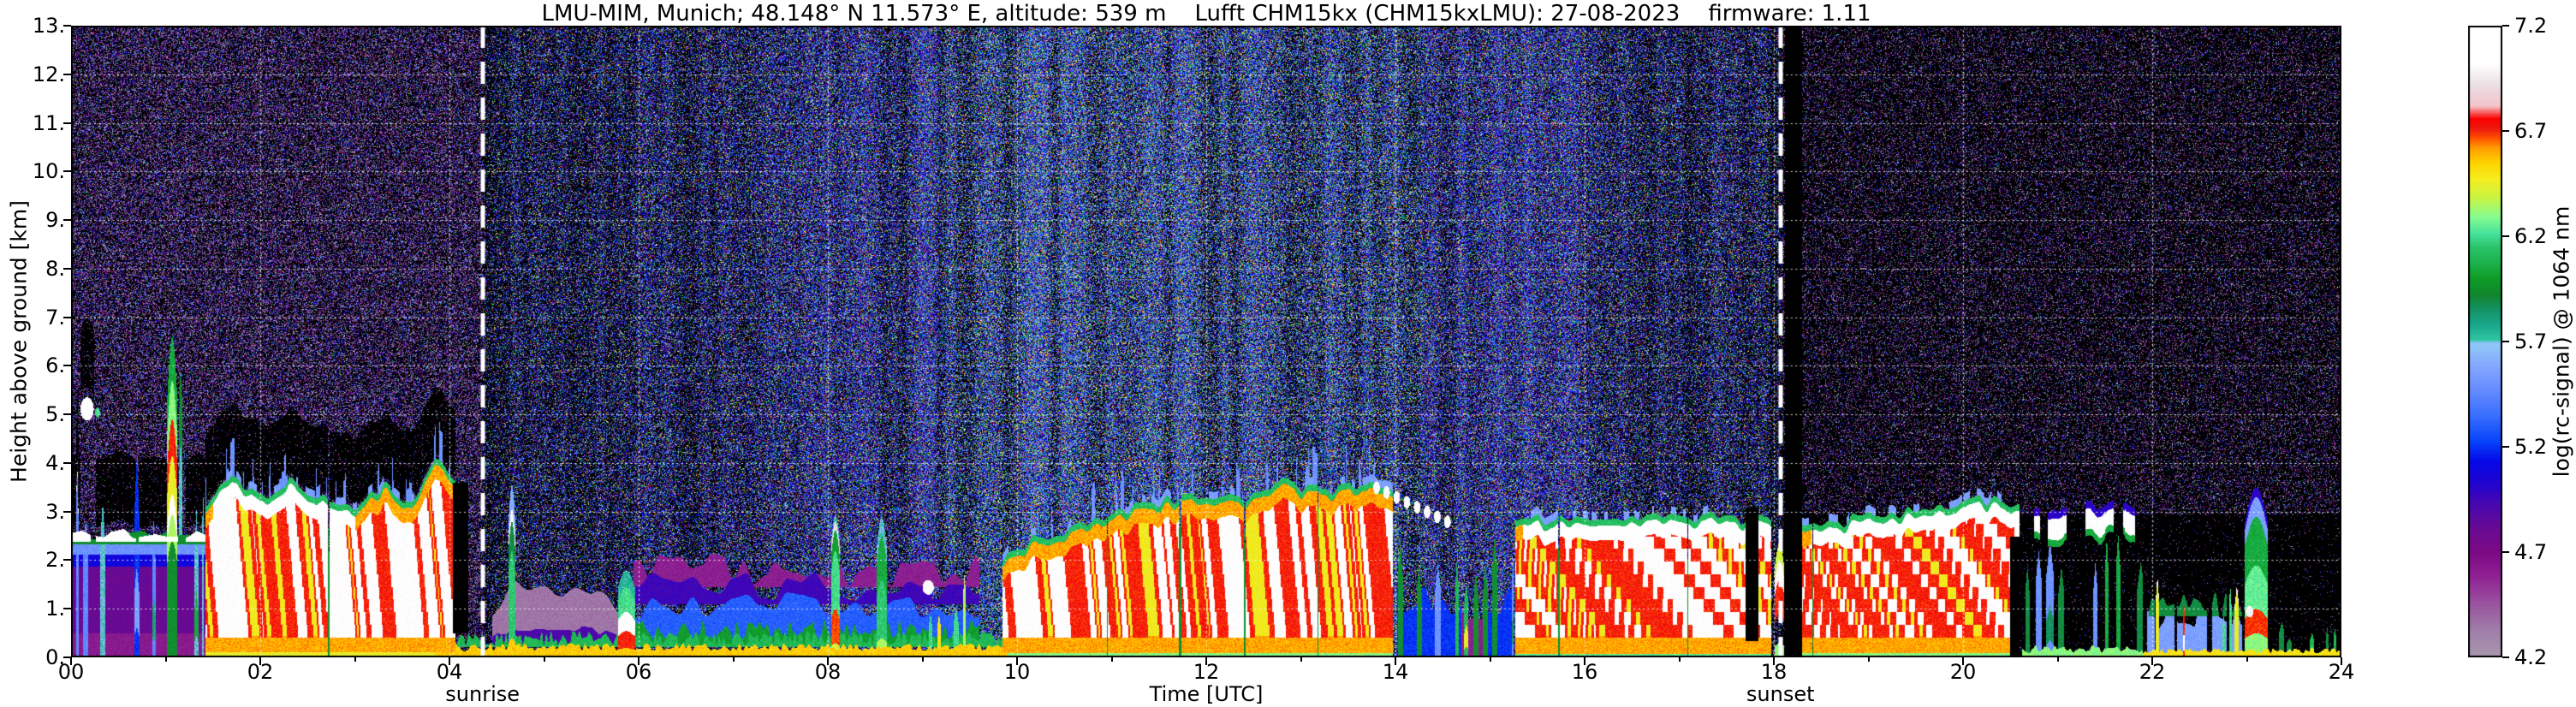 The height and width of the screenshot is (707, 2576). I want to click on colorbar-tick-label: 4.7, so click(2531, 552).